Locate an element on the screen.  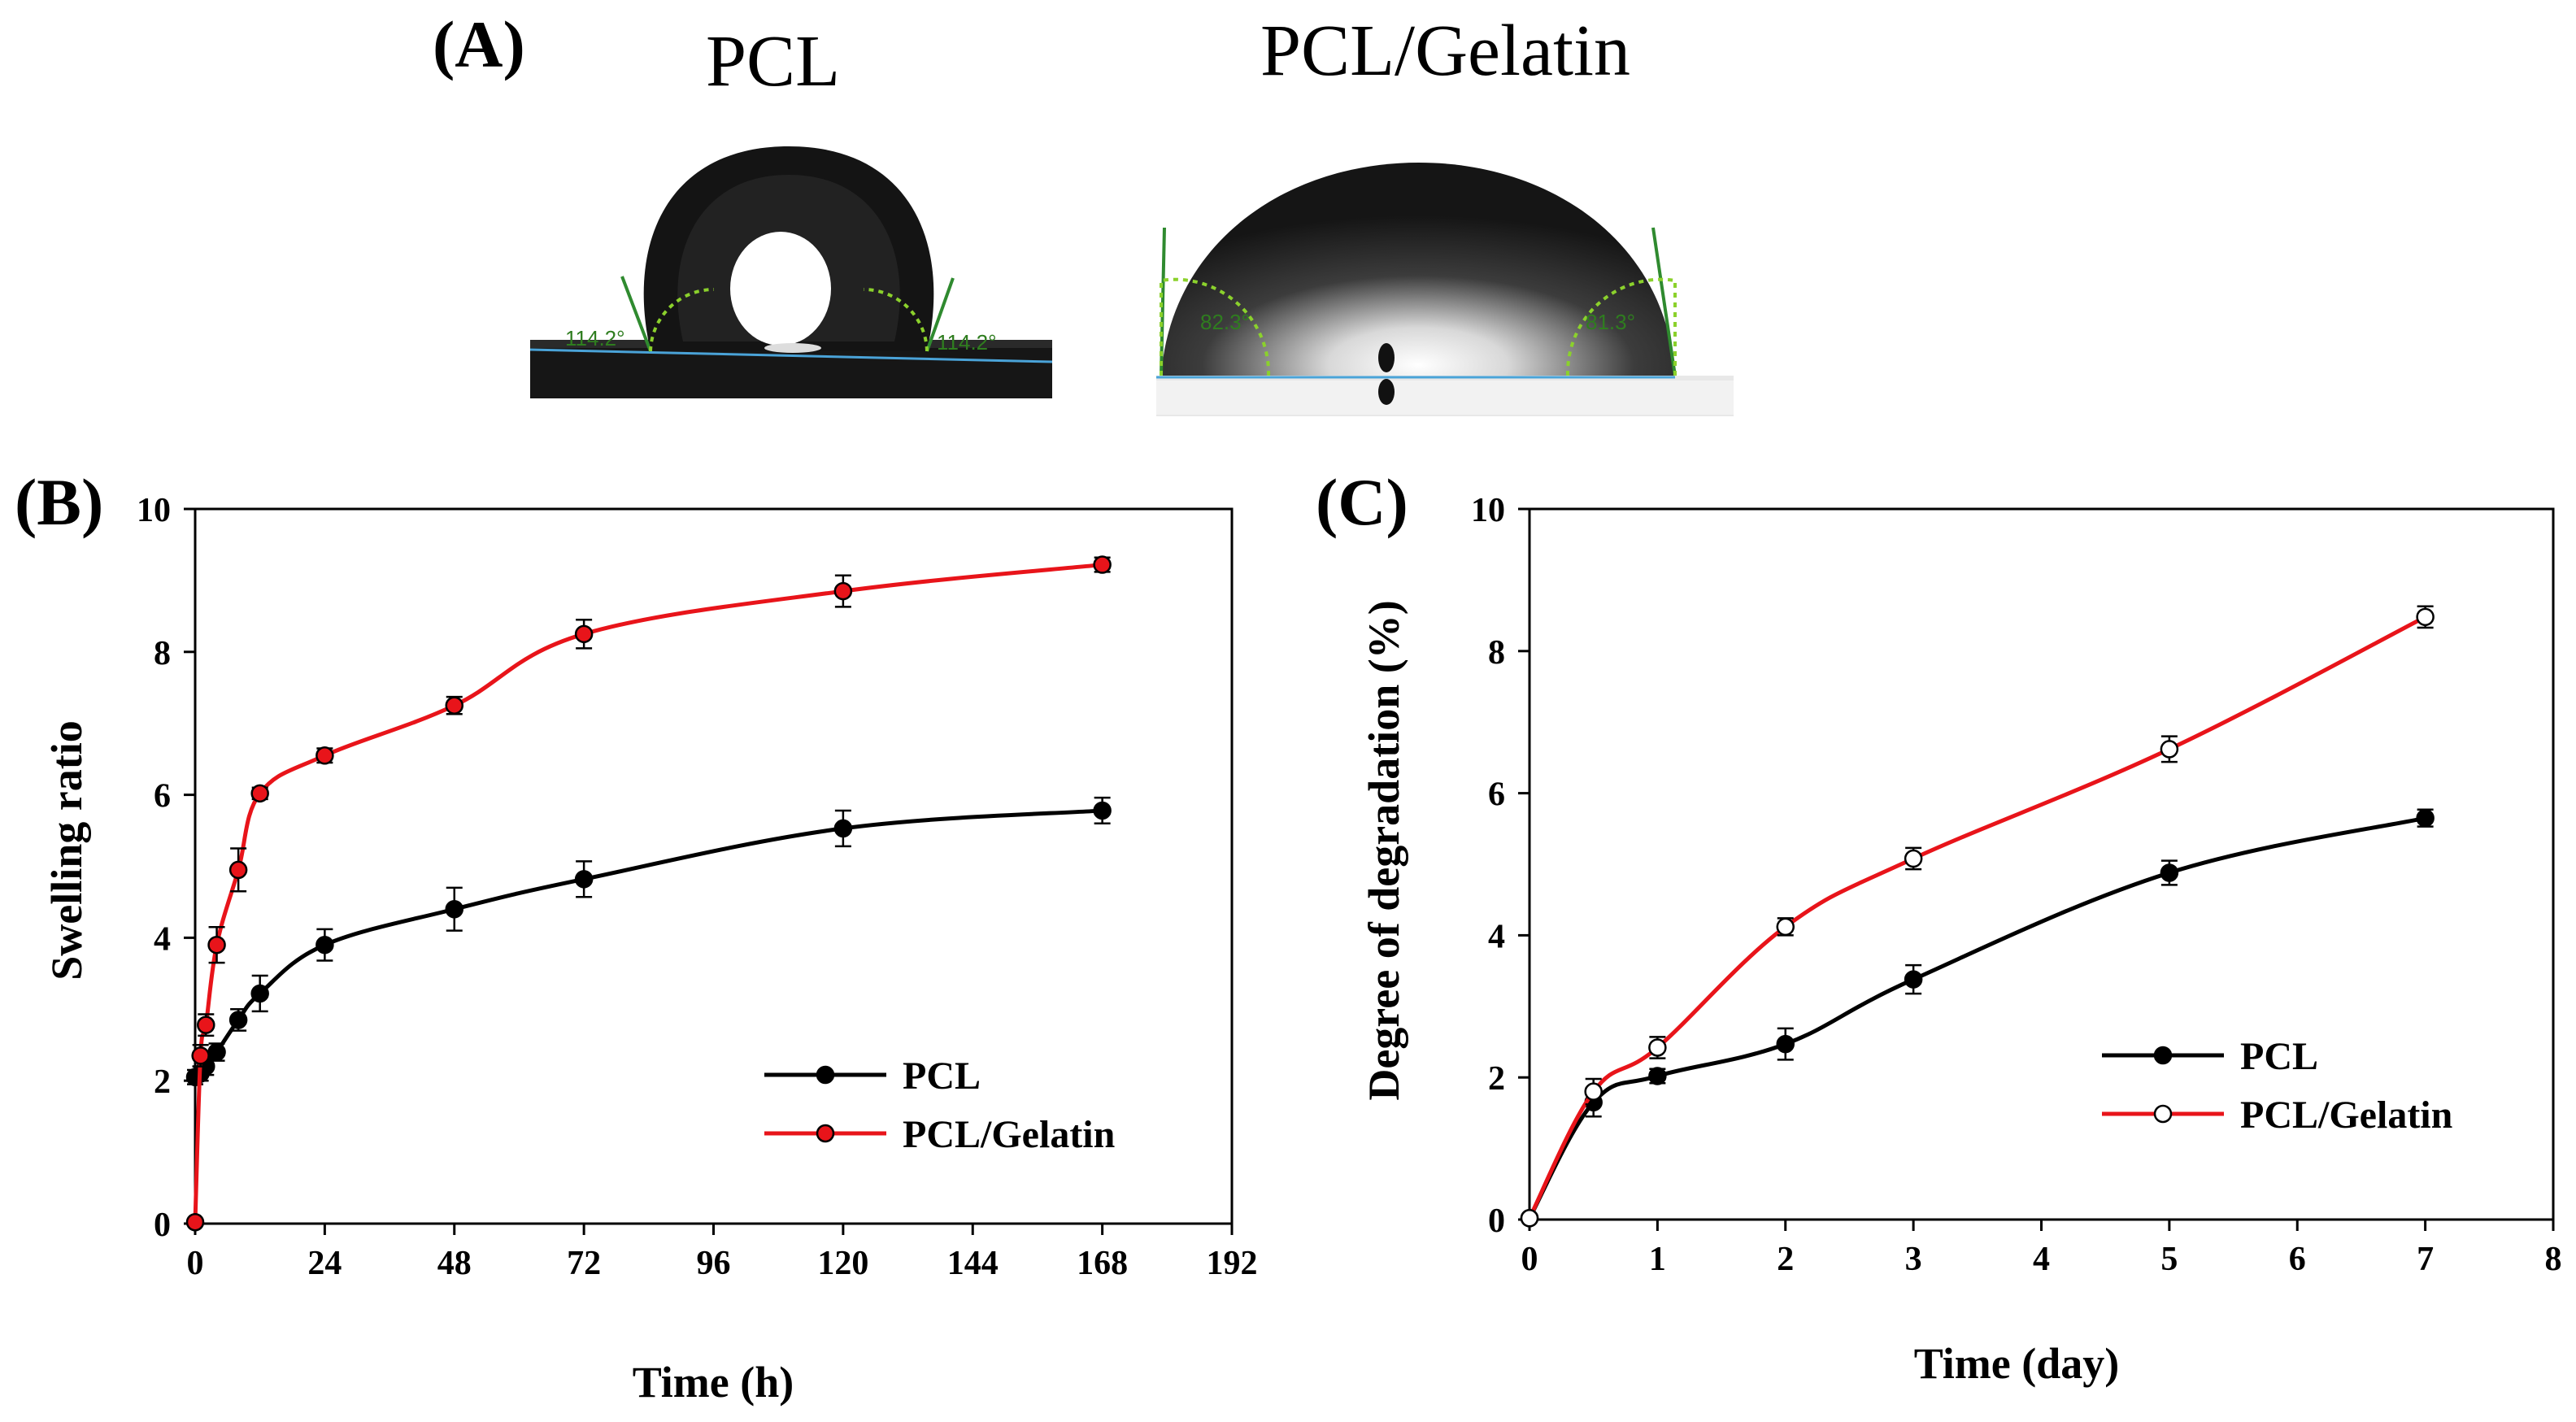
chart-c-x-tick-label: 7 is located at coordinates (2425, 1259).